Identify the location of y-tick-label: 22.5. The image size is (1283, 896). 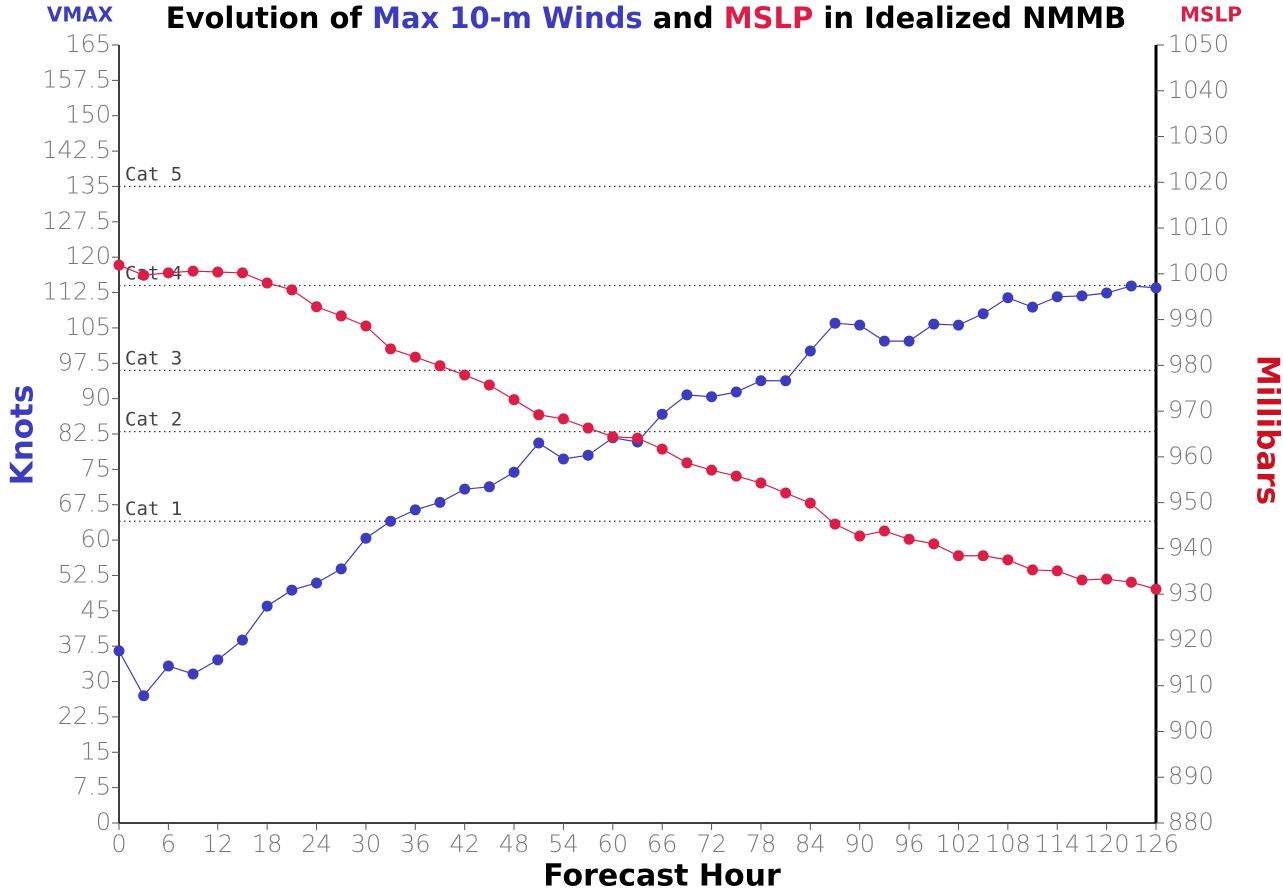
(84, 716).